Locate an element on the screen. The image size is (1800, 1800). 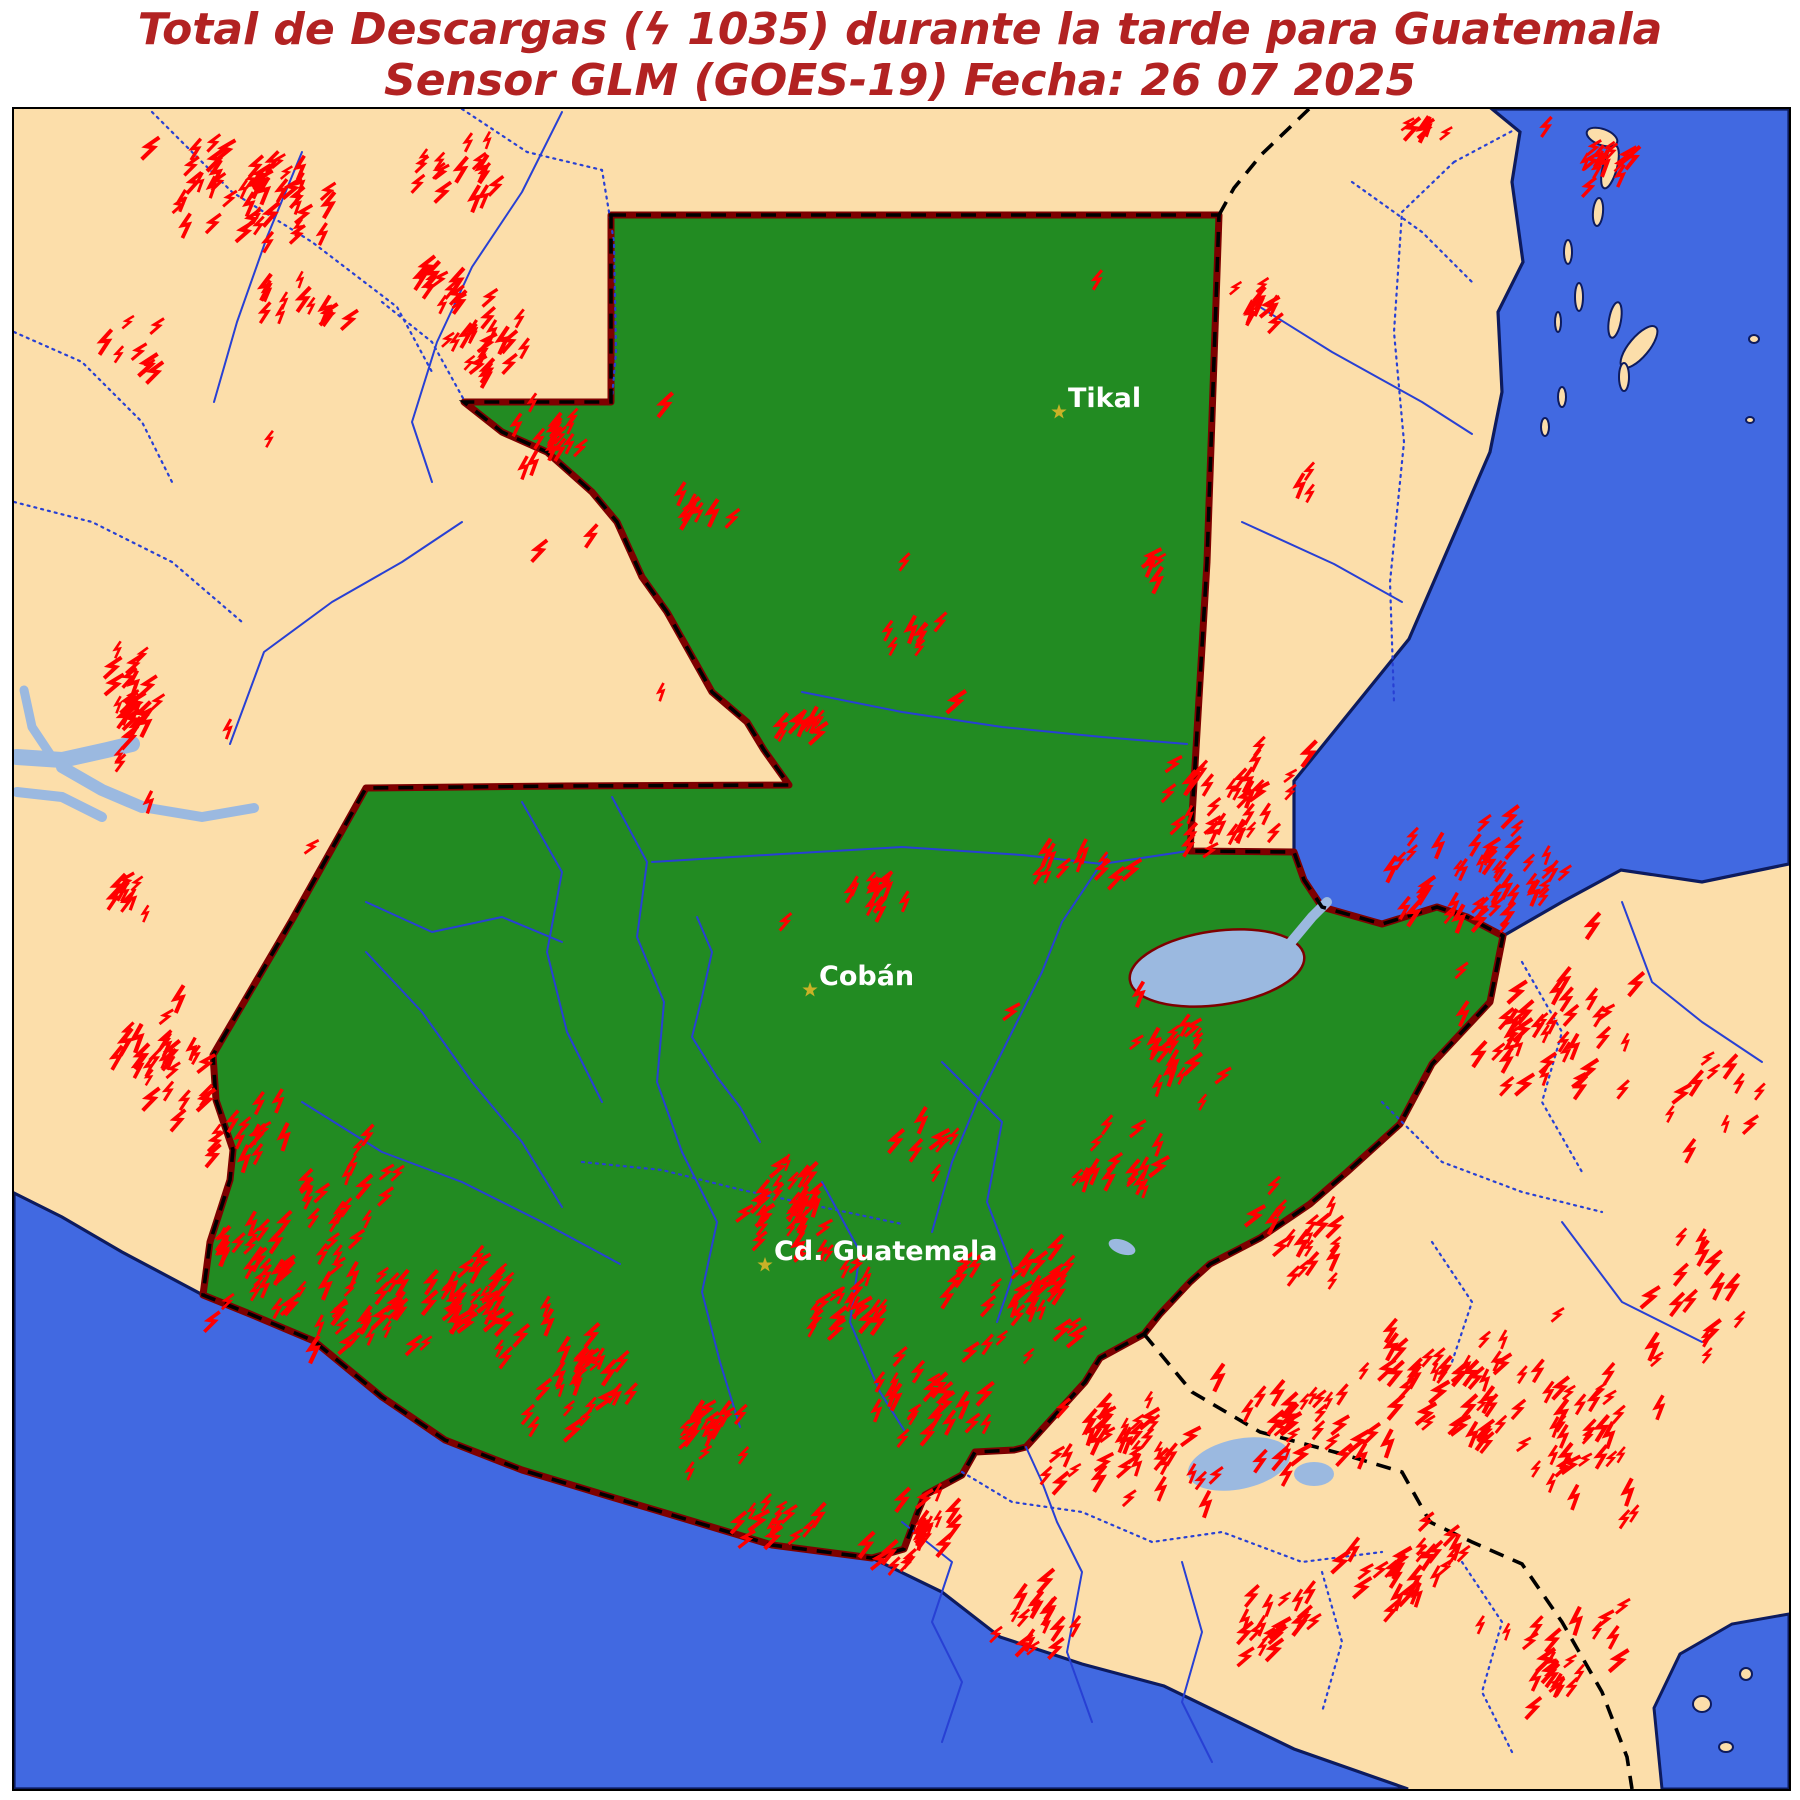
islands-layer is located at coordinates (1650, 939).